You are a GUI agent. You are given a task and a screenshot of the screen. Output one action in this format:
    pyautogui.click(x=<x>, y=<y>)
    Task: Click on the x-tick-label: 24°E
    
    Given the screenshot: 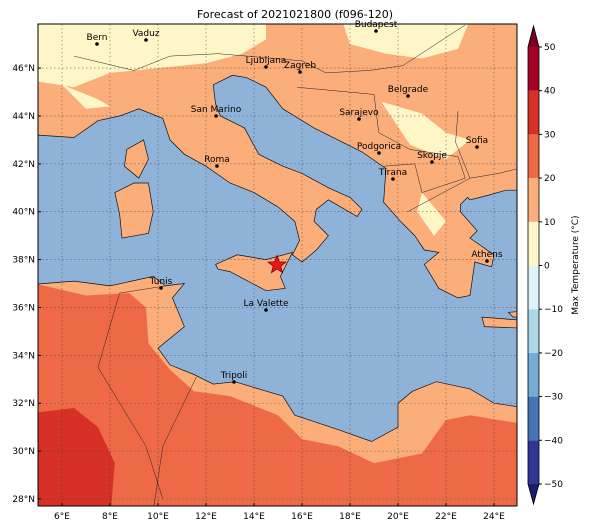 What is the action you would take?
    pyautogui.click(x=494, y=517)
    